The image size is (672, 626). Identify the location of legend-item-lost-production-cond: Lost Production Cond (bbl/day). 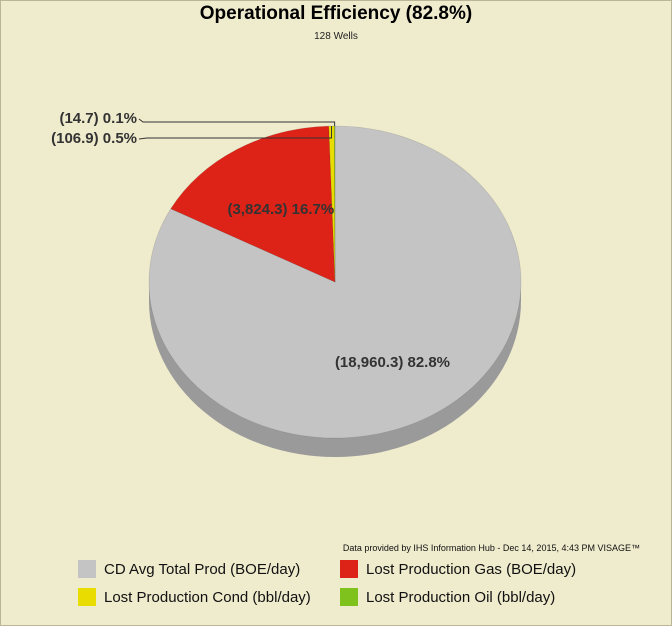
(209, 597).